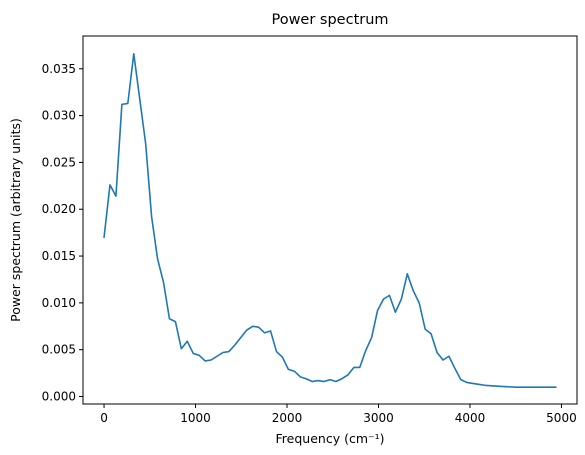  What do you see at coordinates (287, 418) in the screenshot?
I see `x-tick-label: 2000` at bounding box center [287, 418].